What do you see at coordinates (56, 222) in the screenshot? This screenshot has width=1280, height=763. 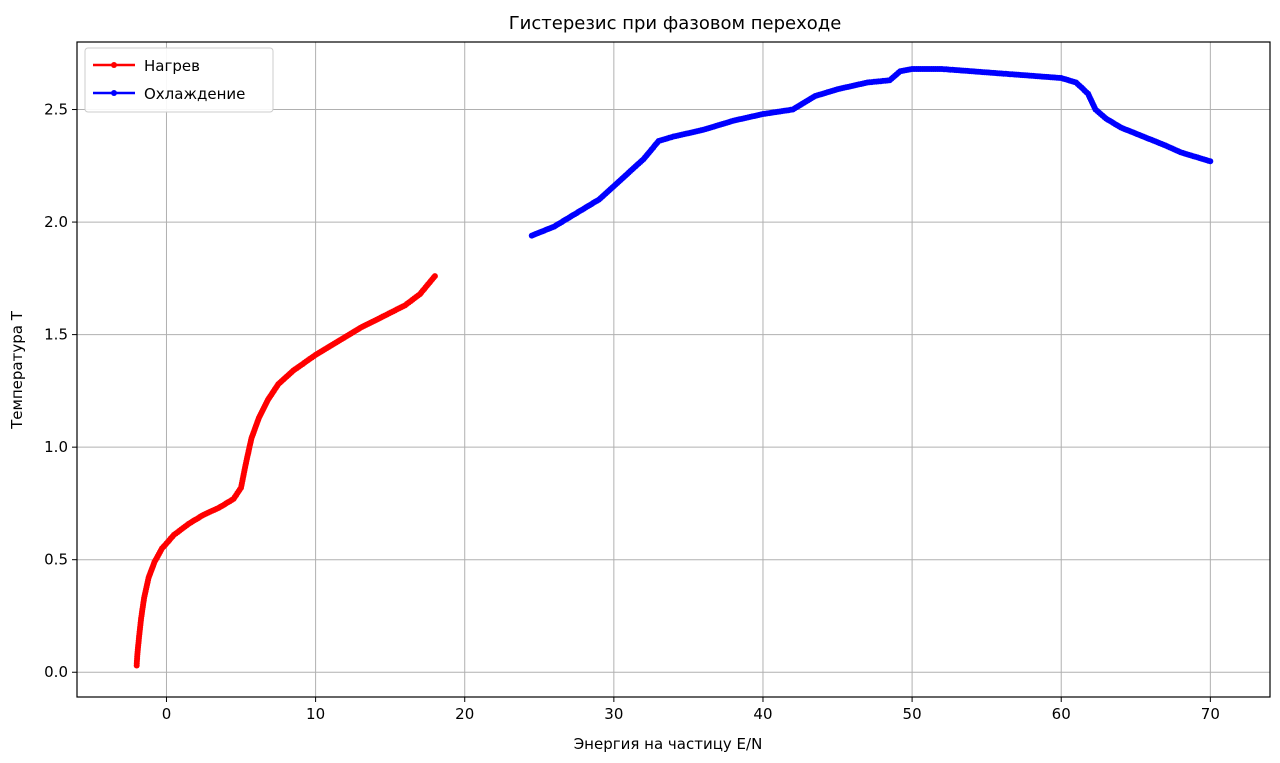 I see `y-tick-label: 2.0` at bounding box center [56, 222].